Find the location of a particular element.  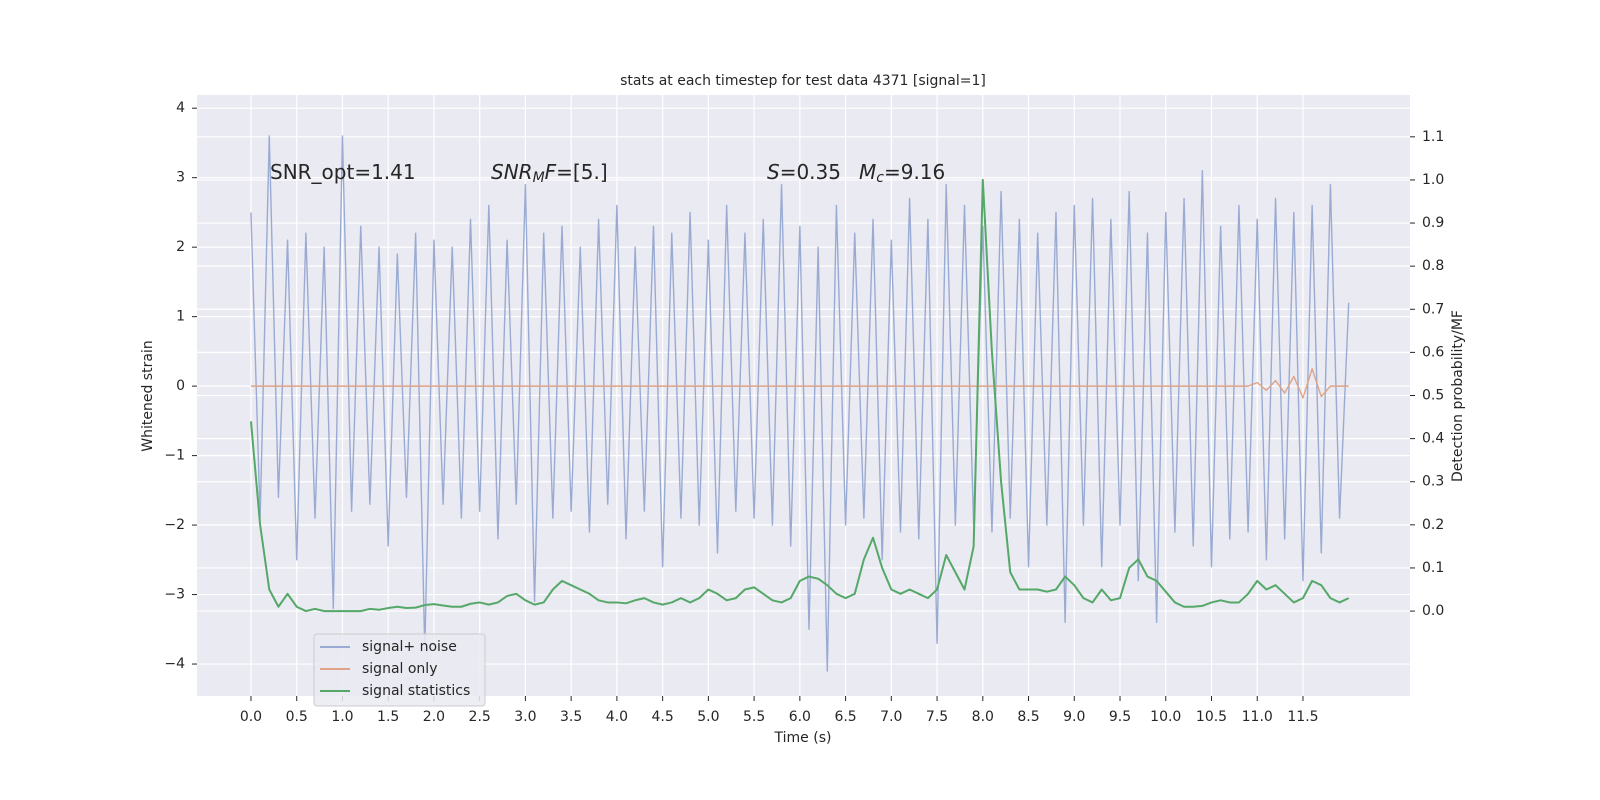

x-tick-label: 0.5 is located at coordinates (297, 717).